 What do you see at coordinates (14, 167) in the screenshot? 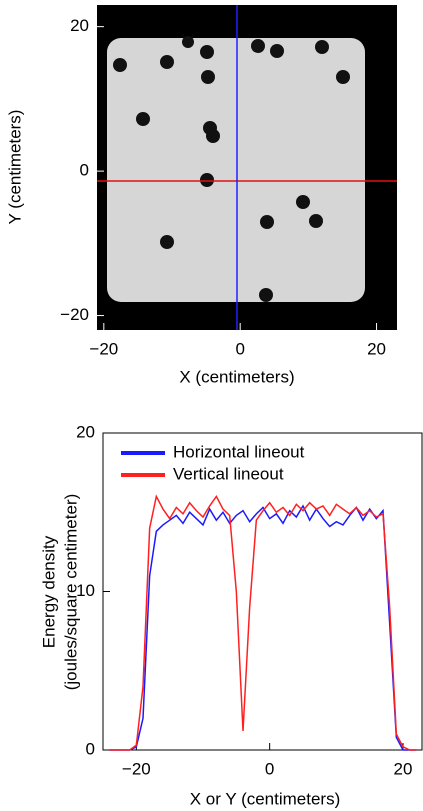
I see `y-axis-label: Y (centimeters)` at bounding box center [14, 167].